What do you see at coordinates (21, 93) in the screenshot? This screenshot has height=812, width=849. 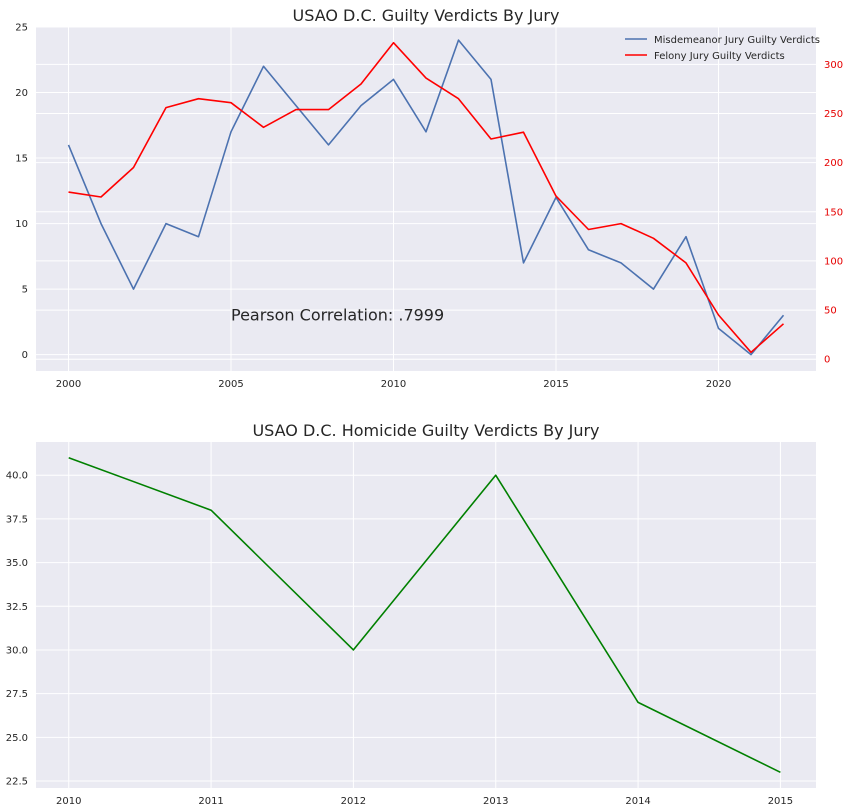 I see `y-tick-label-left: 20` at bounding box center [21, 93].